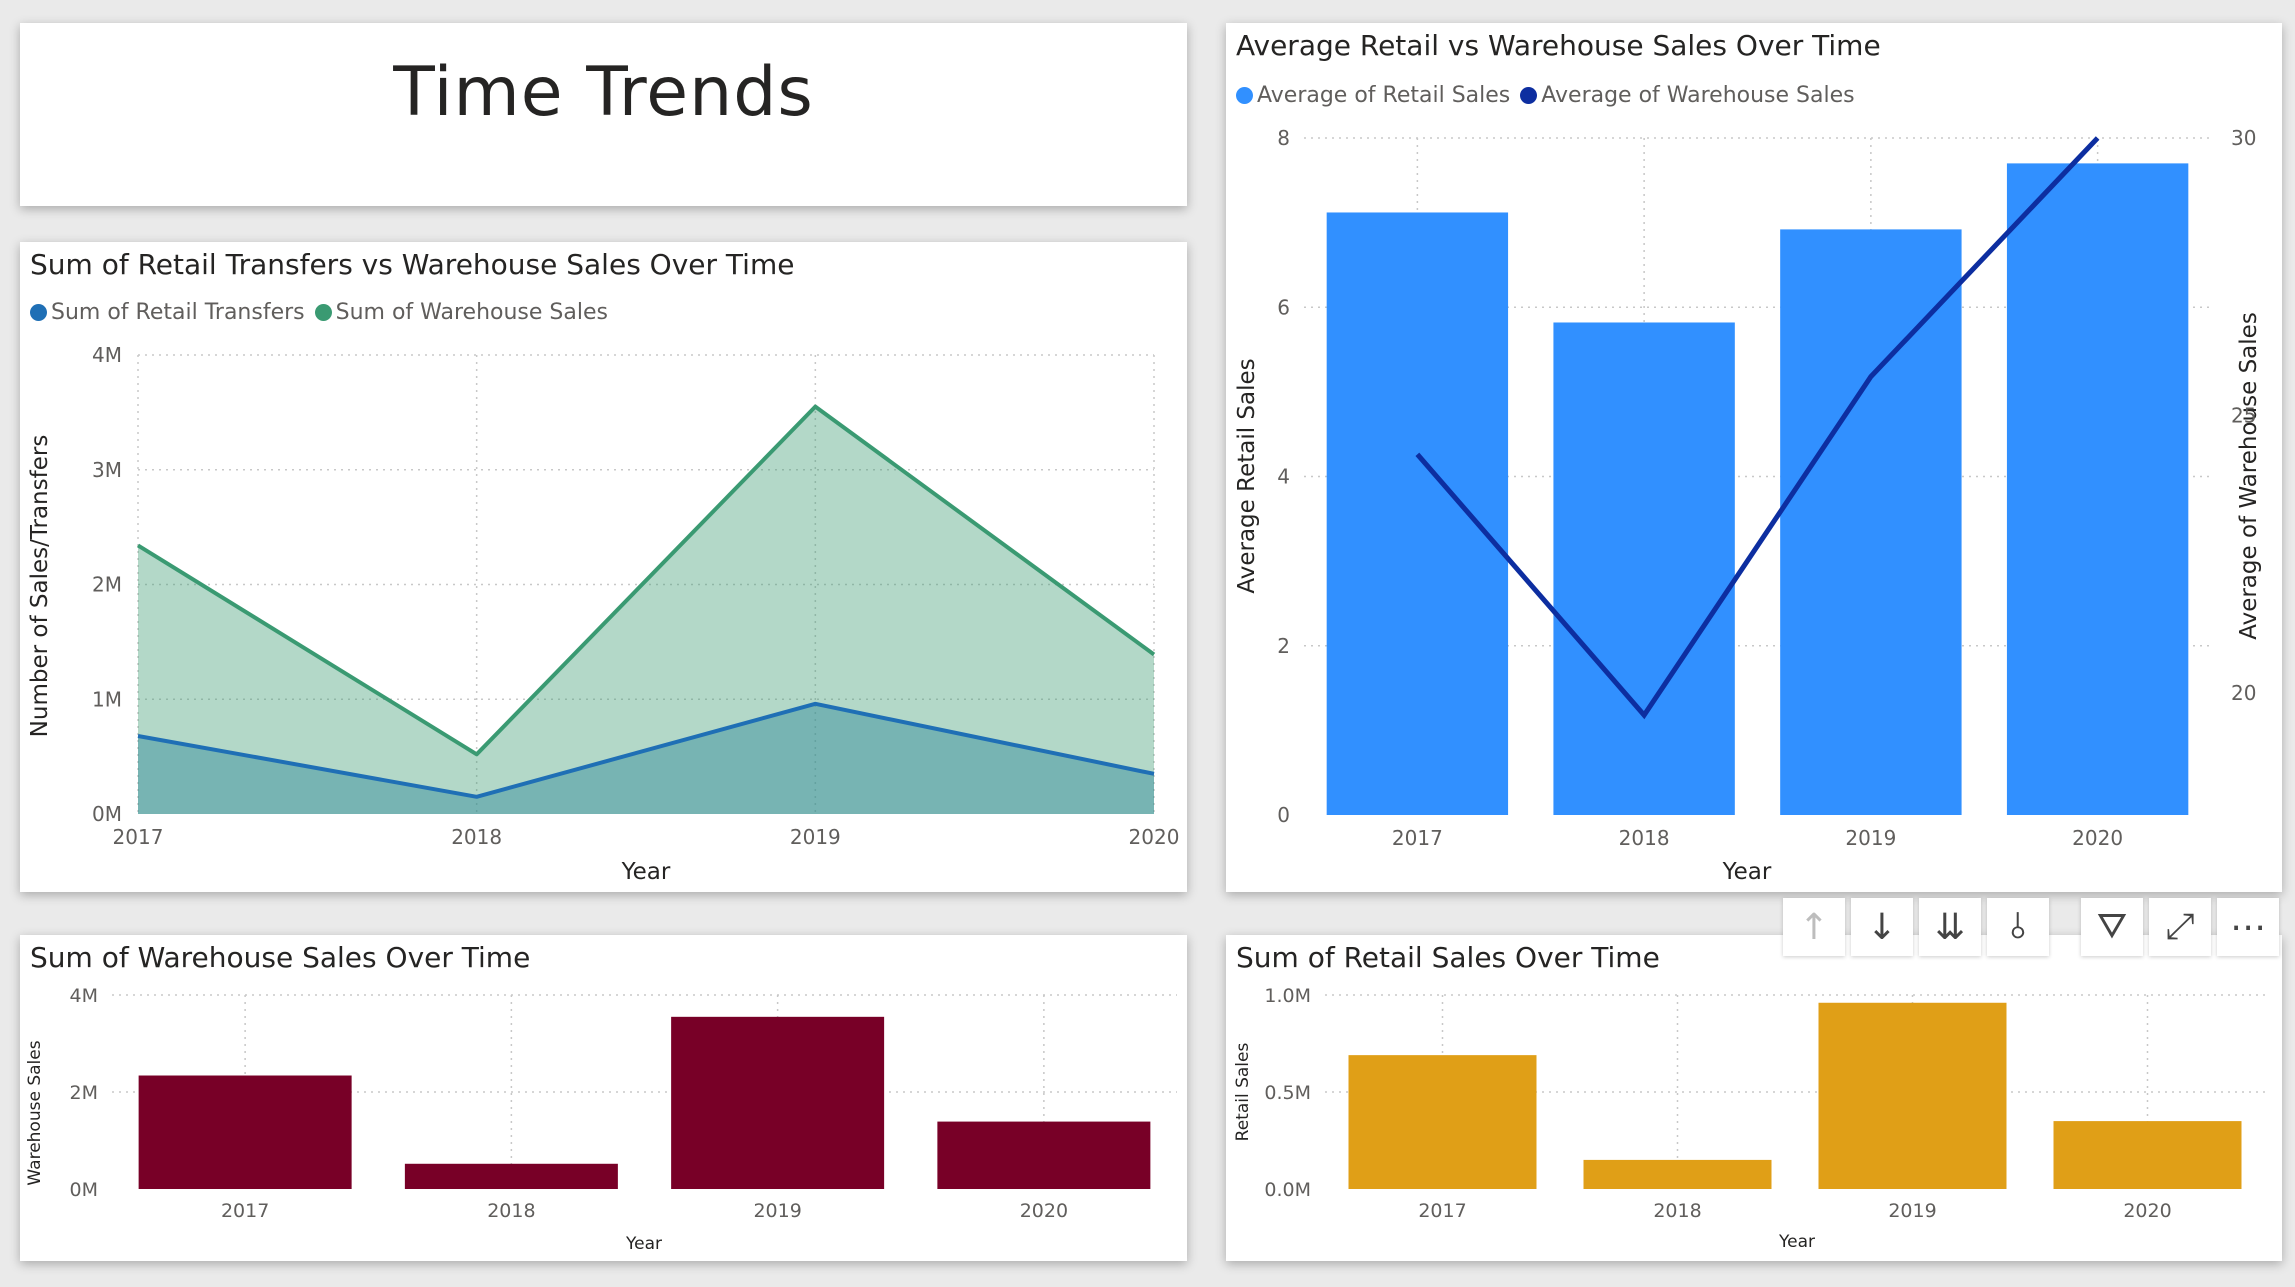 The image size is (2295, 1287). Describe the element at coordinates (1283, 815) in the screenshot. I see `y-tick-label: 0` at that location.